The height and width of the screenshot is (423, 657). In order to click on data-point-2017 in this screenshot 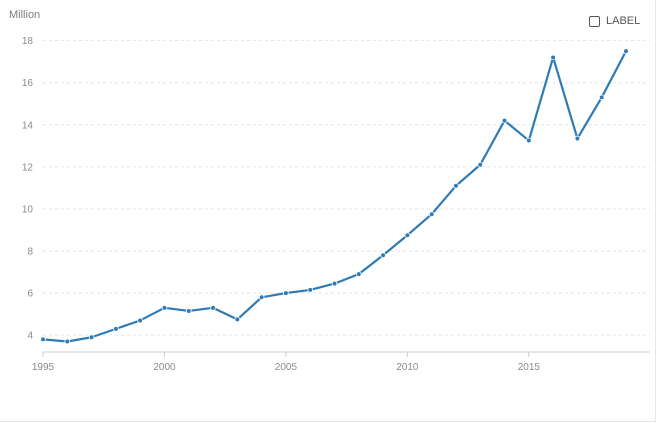, I will do `click(577, 138)`.